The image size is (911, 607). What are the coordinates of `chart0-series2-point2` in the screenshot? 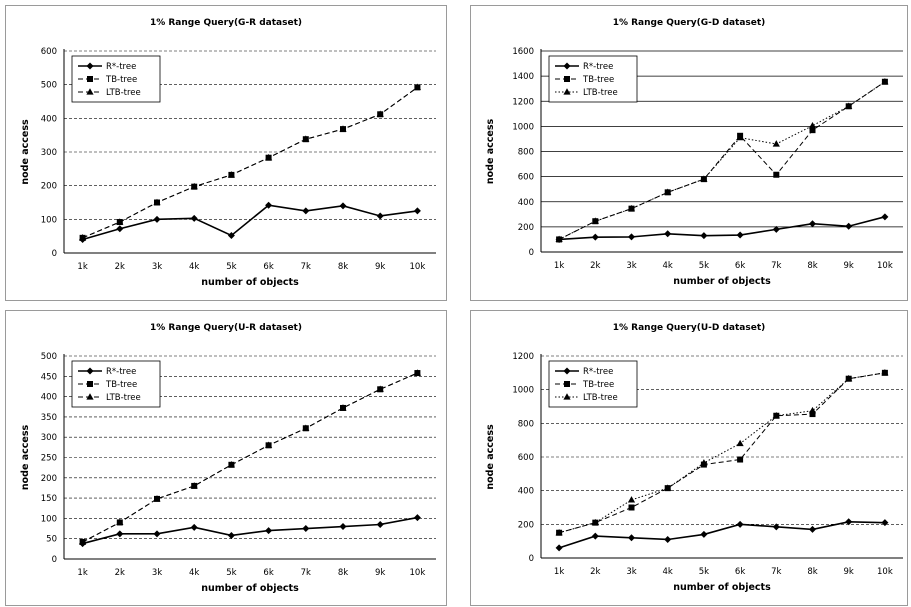 It's located at (157, 202).